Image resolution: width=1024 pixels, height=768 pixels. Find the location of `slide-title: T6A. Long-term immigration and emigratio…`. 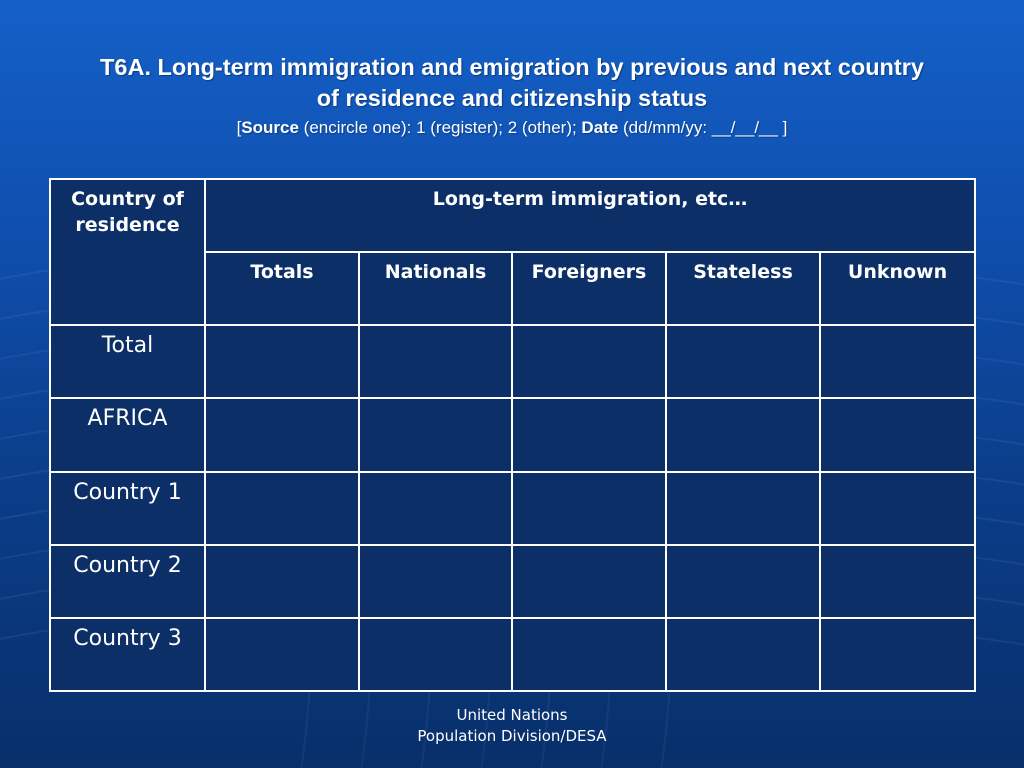

slide-title: T6A. Long-term immigration and emigratio… is located at coordinates (512, 83).